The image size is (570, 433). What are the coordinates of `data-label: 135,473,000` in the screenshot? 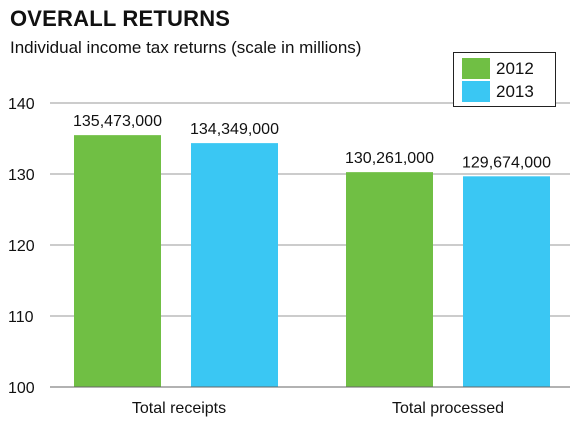 It's located at (117, 121).